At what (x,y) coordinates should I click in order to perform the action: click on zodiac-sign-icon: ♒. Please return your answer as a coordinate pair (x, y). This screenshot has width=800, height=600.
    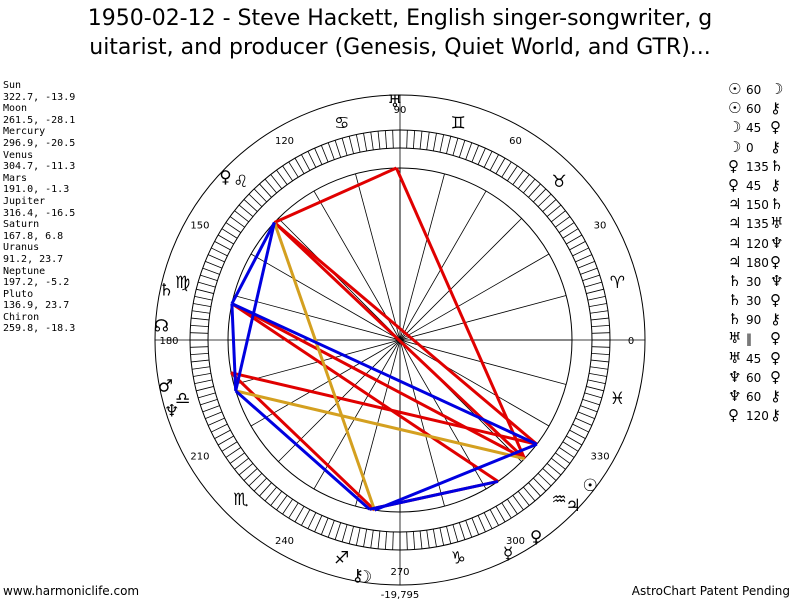
    Looking at the image, I should click on (558, 500).